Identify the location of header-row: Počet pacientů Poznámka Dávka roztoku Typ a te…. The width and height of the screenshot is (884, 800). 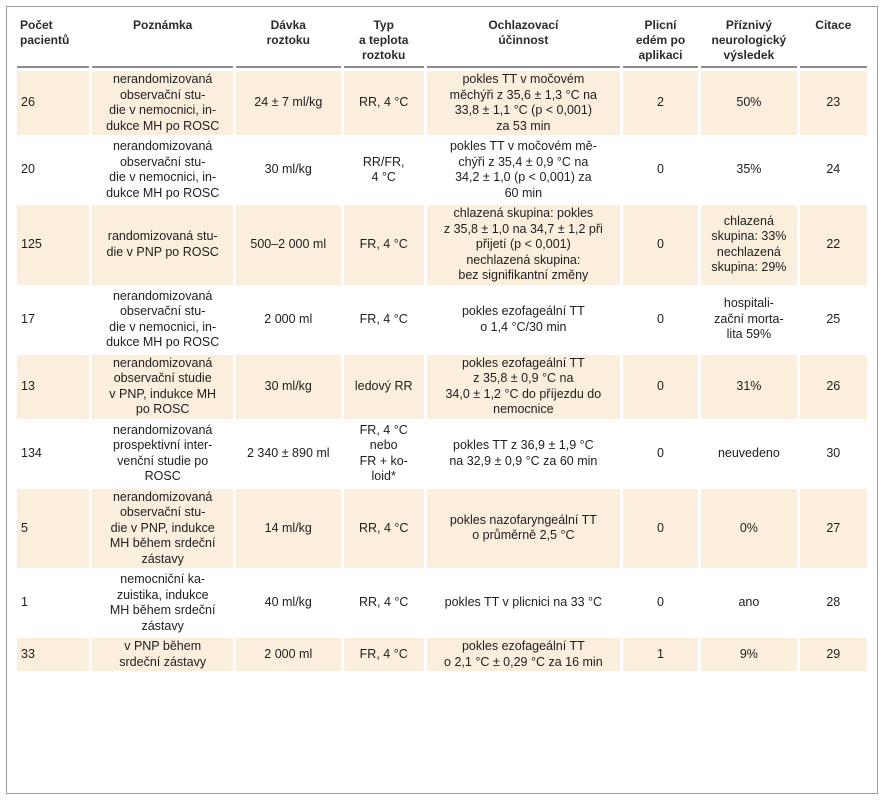
(442, 41).